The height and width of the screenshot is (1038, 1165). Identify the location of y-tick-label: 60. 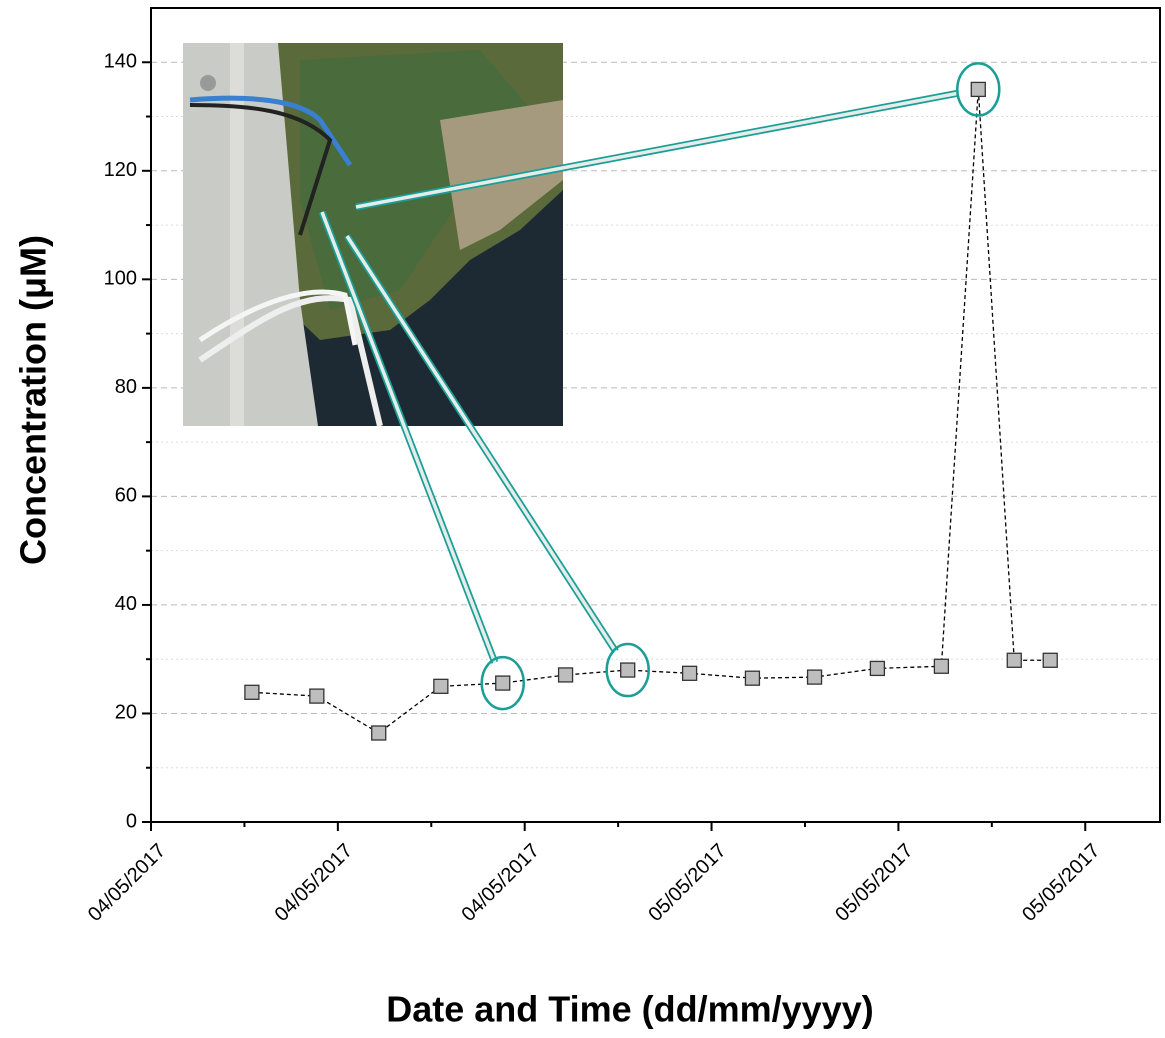
(126, 496).